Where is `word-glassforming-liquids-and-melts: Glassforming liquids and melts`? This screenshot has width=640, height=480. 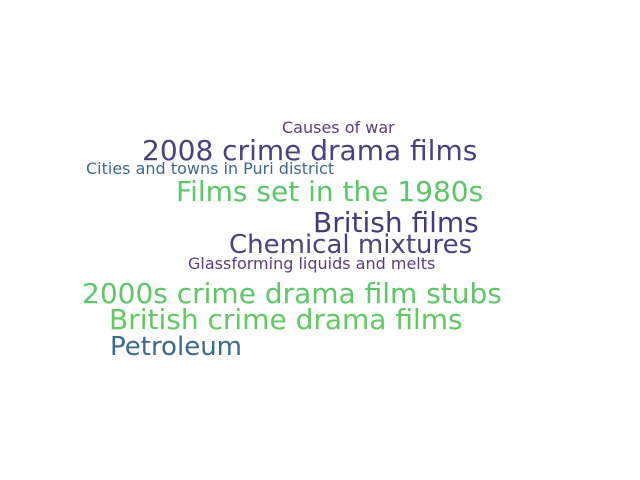 word-glassforming-liquids-and-melts: Glassforming liquids and melts is located at coordinates (312, 263).